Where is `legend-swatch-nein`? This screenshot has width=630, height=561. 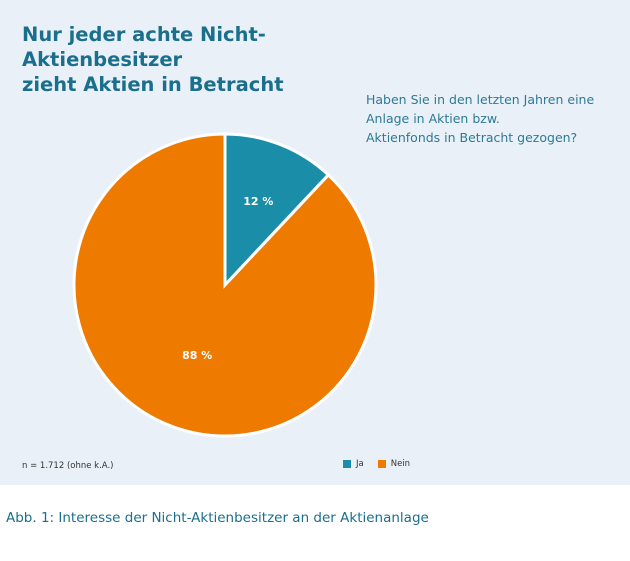
legend-swatch-nein is located at coordinates (381, 464).